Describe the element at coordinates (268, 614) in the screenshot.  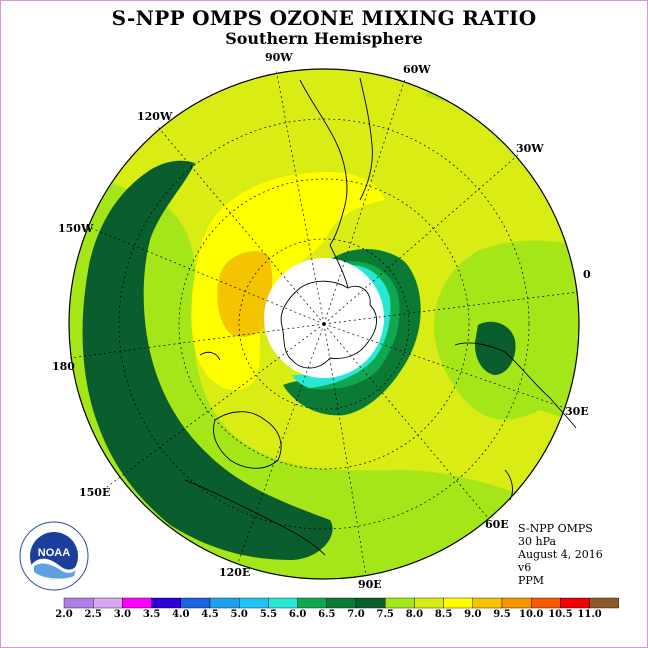
I see `colorbar-label-7: 5.5` at that location.